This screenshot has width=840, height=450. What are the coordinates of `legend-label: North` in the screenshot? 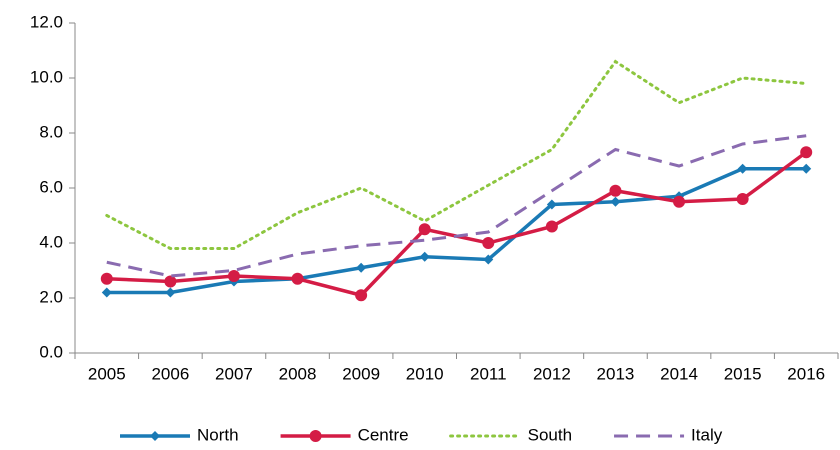 It's located at (218, 434).